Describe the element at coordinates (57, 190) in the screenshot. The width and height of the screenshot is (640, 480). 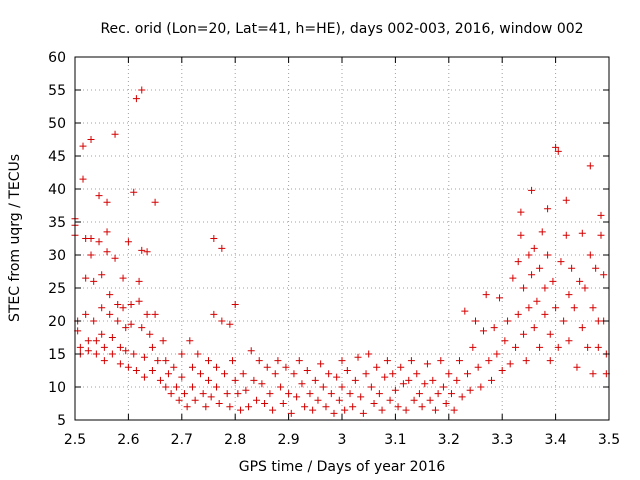
I see `y-tick-label: 40` at that location.